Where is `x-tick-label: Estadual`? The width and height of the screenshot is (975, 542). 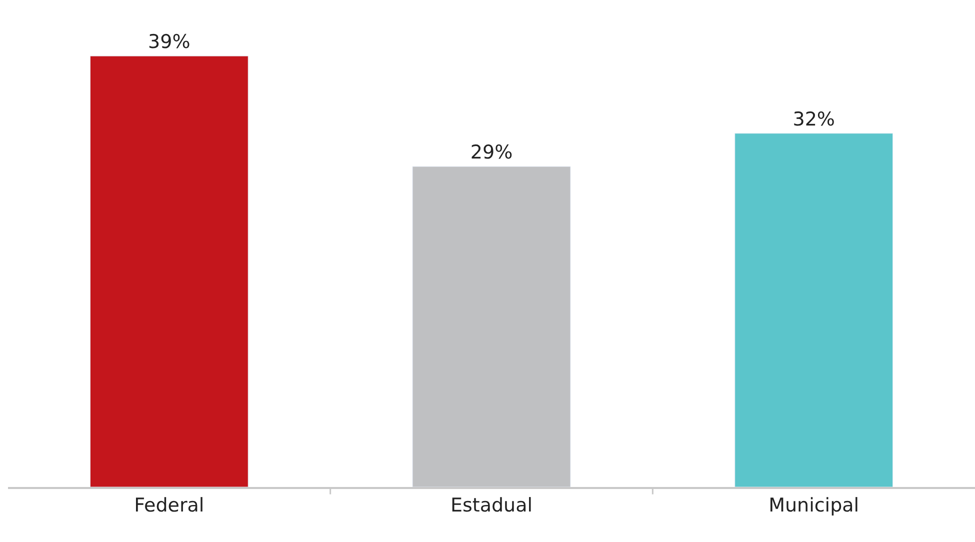 x-tick-label: Estadual is located at coordinates (491, 505).